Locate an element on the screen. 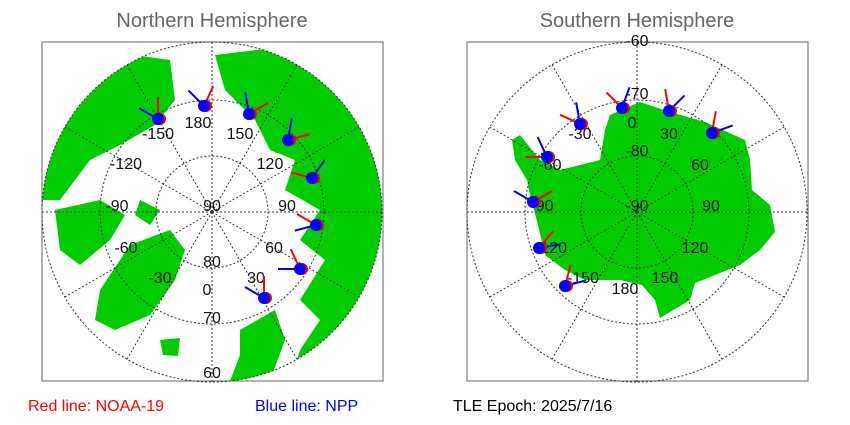 Image resolution: width=850 pixels, height=425 pixels. latitude-label: -60 is located at coordinates (636, 41).